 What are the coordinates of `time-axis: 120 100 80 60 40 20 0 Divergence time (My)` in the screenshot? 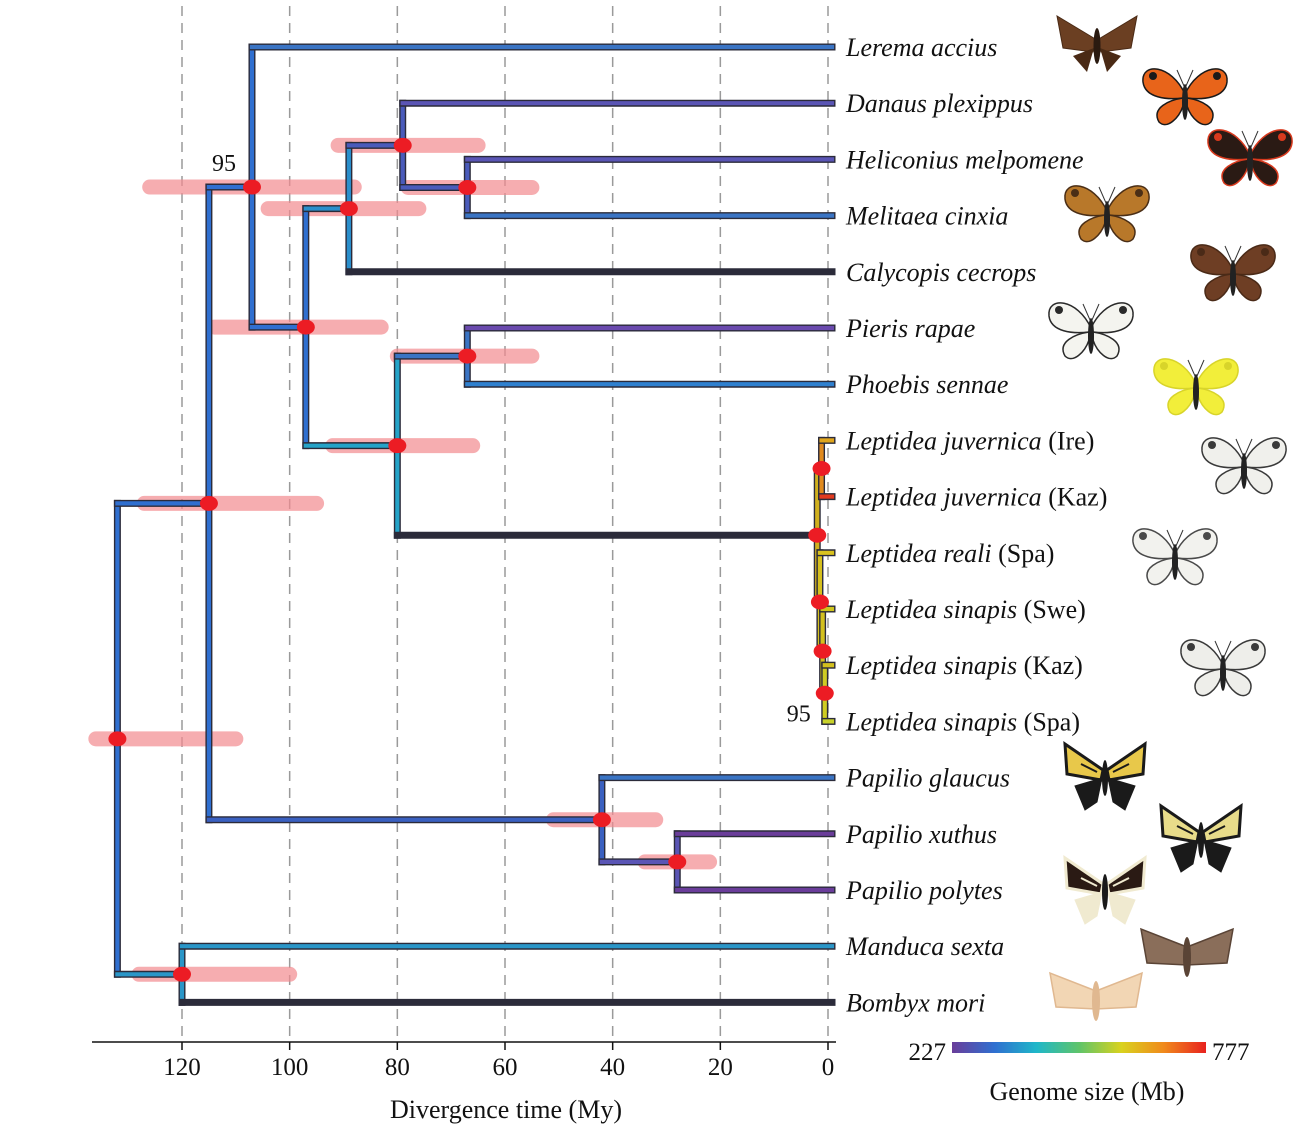 It's located at (464, 1082).